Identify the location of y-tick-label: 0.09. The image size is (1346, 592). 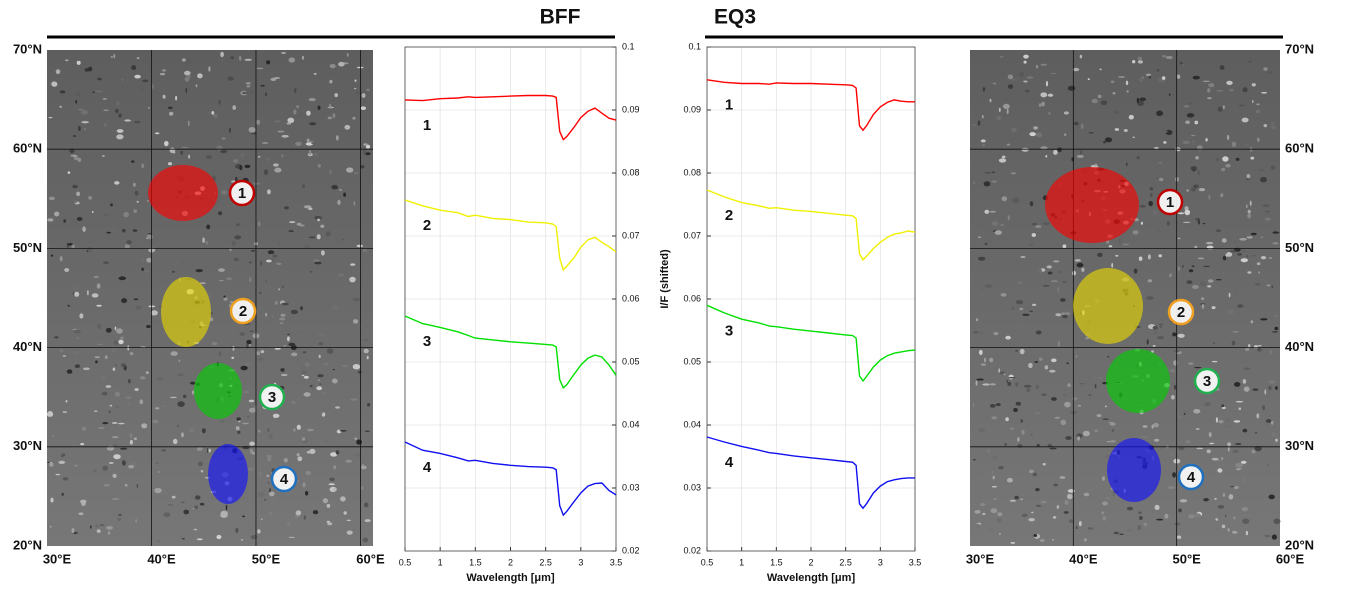
(692, 109).